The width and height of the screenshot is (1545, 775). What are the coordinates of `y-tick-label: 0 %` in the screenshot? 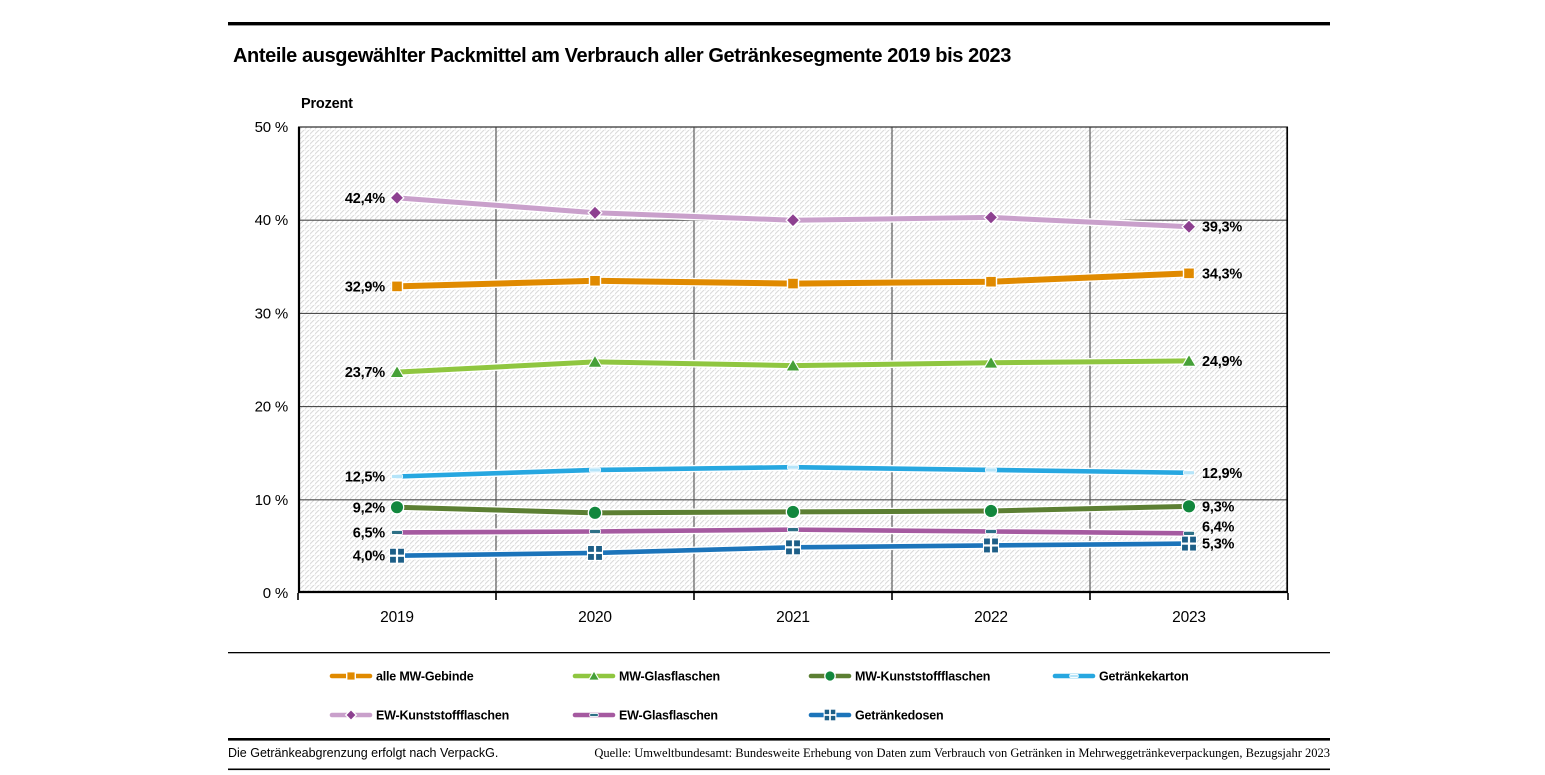 It's located at (275, 593).